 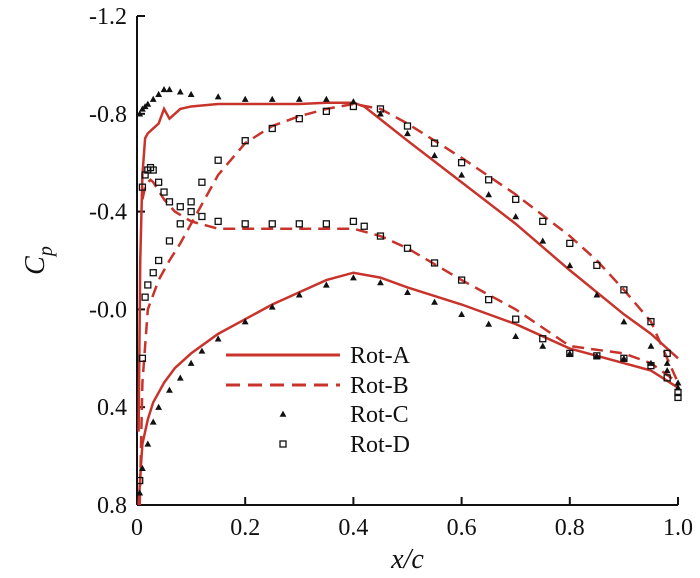 I want to click on y-axis-label-sub: p, so click(x=46, y=252).